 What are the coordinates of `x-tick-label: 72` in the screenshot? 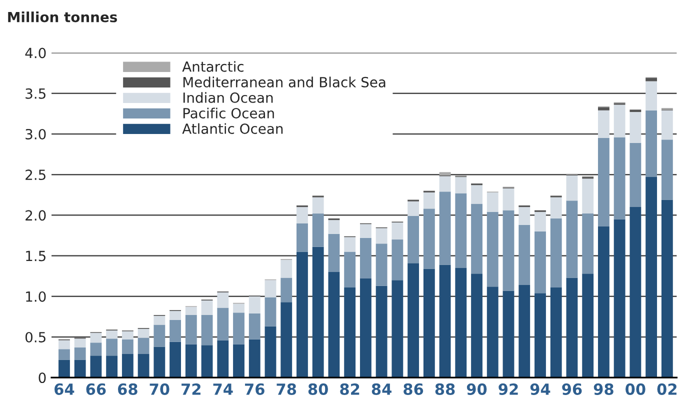 It's located at (191, 389).